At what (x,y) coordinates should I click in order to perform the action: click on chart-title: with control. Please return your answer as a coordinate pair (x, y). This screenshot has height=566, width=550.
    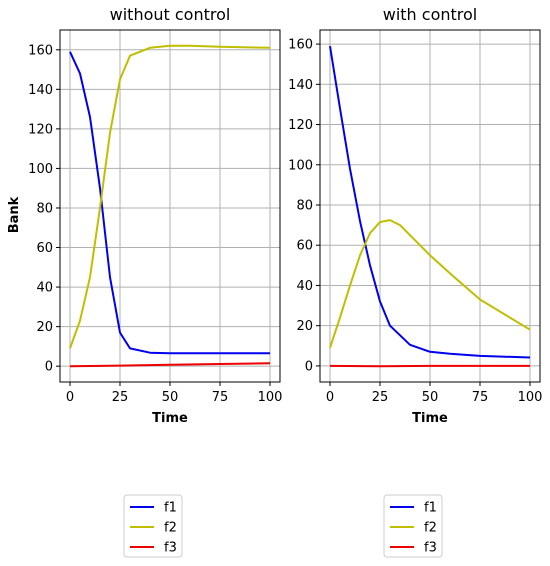
    Looking at the image, I should click on (430, 14).